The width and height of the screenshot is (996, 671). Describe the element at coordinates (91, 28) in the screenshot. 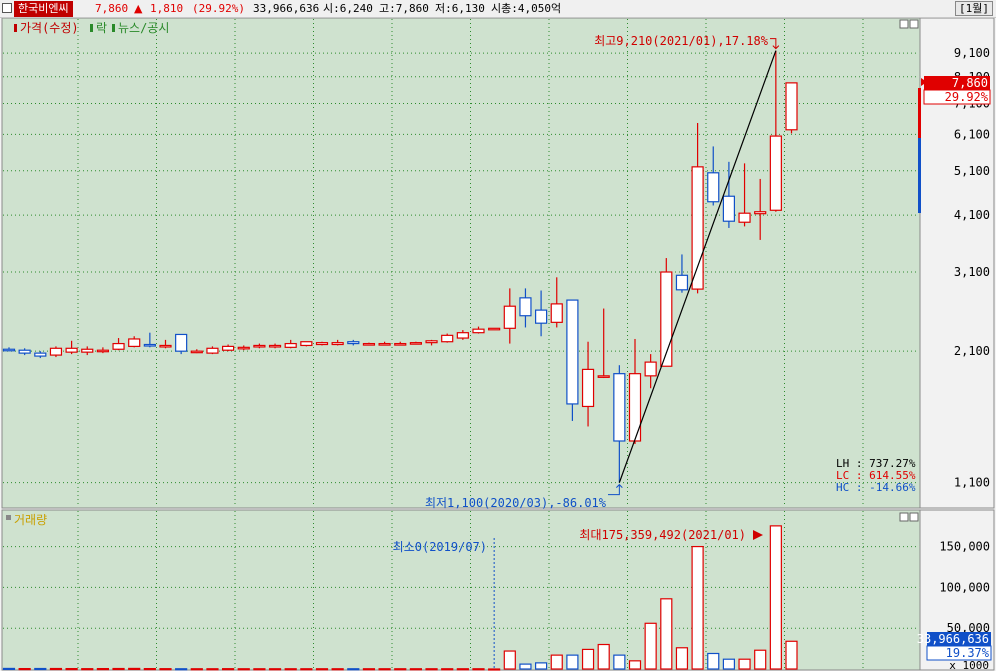

I see `legend-marker` at that location.